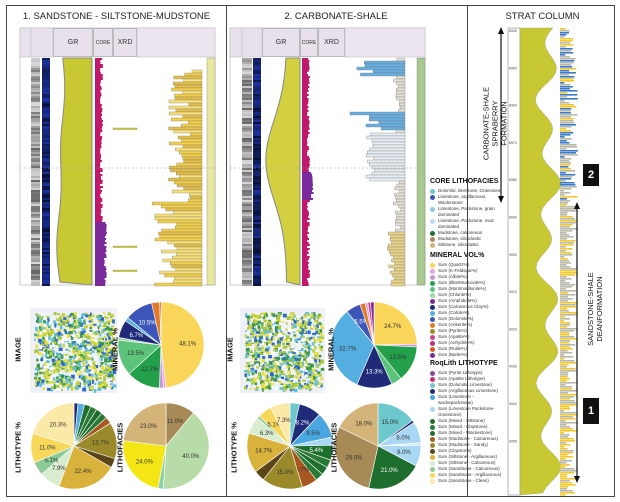  What do you see at coordinates (462, 378) in the screenshot?
I see `legend-label: Sum (Apatite Lithotype)` at bounding box center [462, 378].